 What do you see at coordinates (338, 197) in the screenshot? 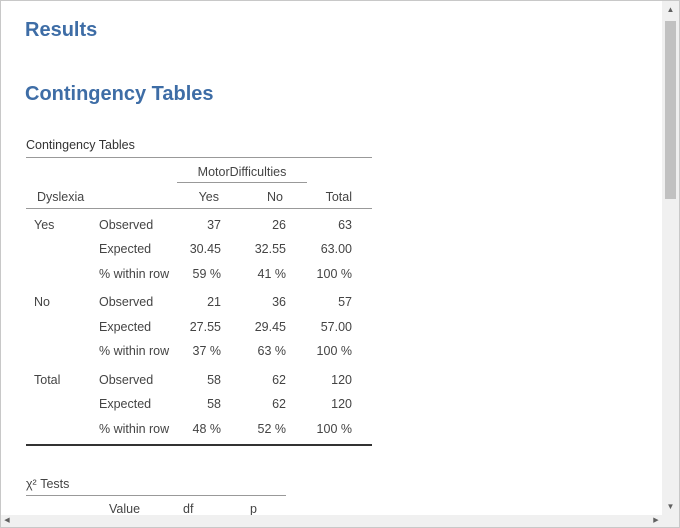
I see `col-header-total: Total` at bounding box center [338, 197].